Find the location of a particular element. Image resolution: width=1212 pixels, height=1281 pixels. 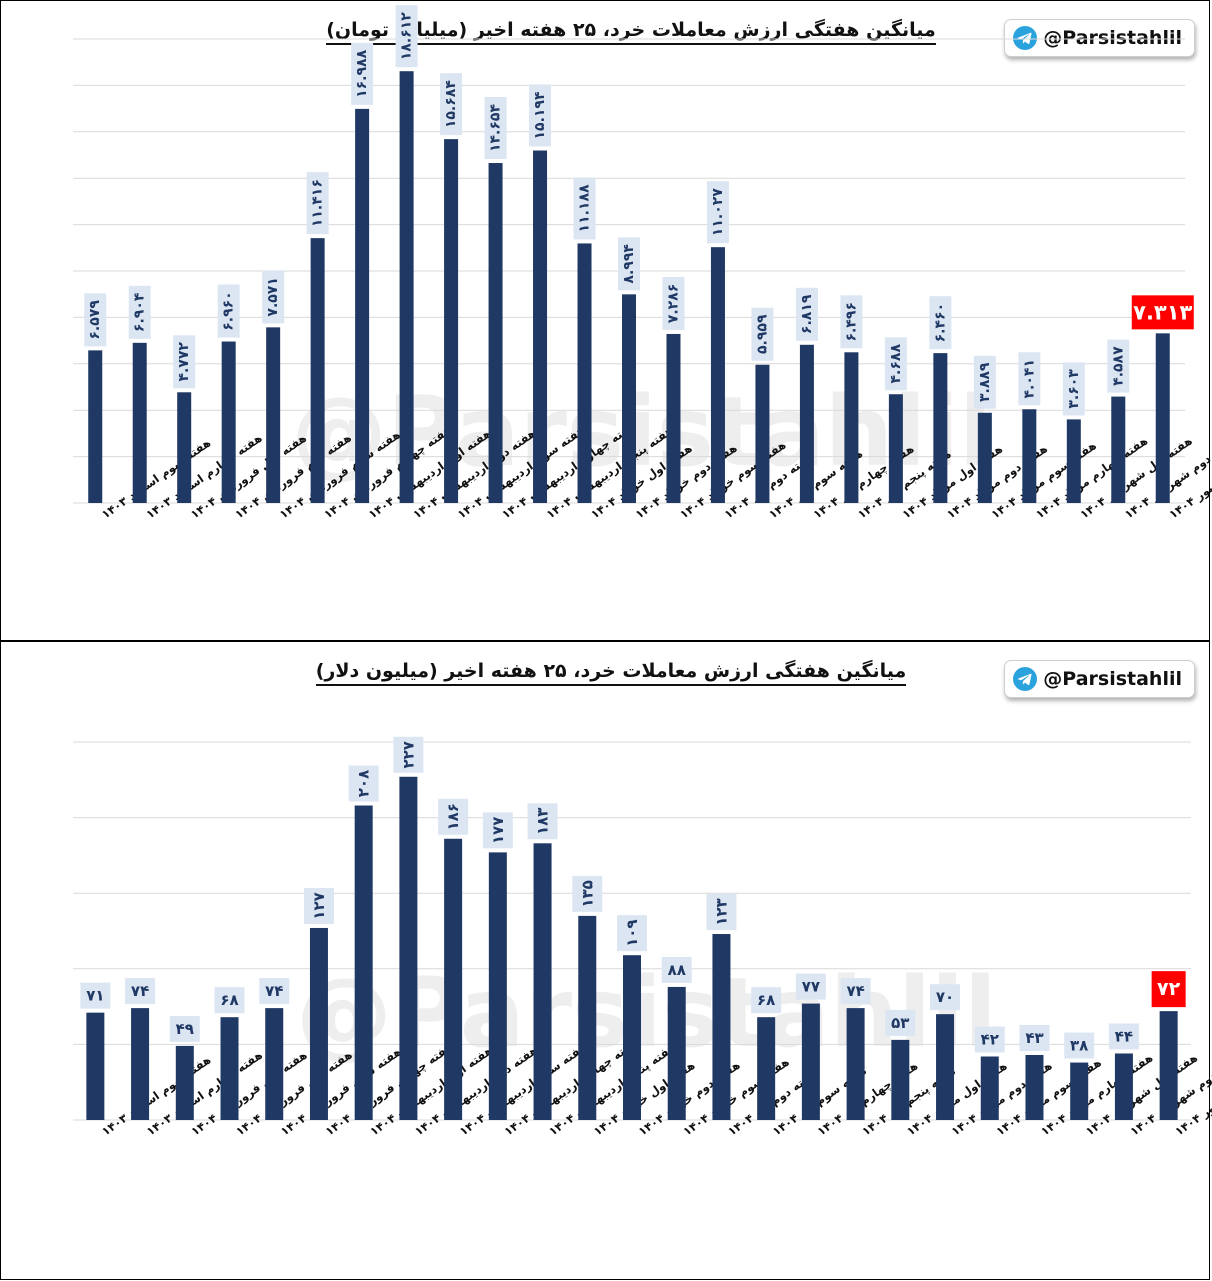

data-label-text: ۶.۹۰۴ is located at coordinates (140, 312).